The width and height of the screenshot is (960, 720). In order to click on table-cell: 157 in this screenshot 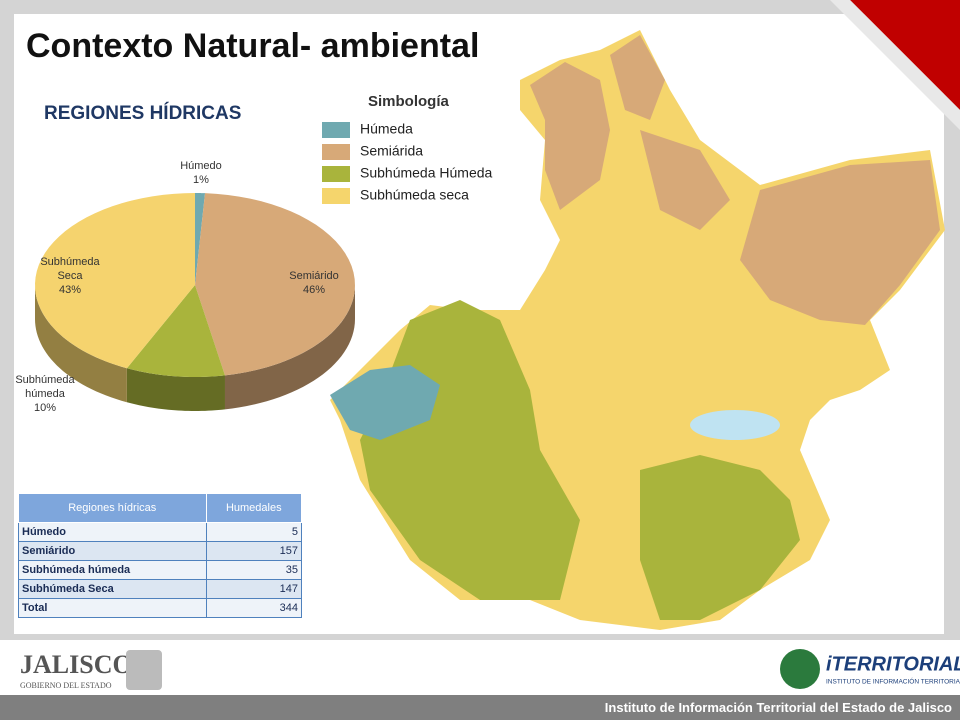, I will do `click(254, 551)`.